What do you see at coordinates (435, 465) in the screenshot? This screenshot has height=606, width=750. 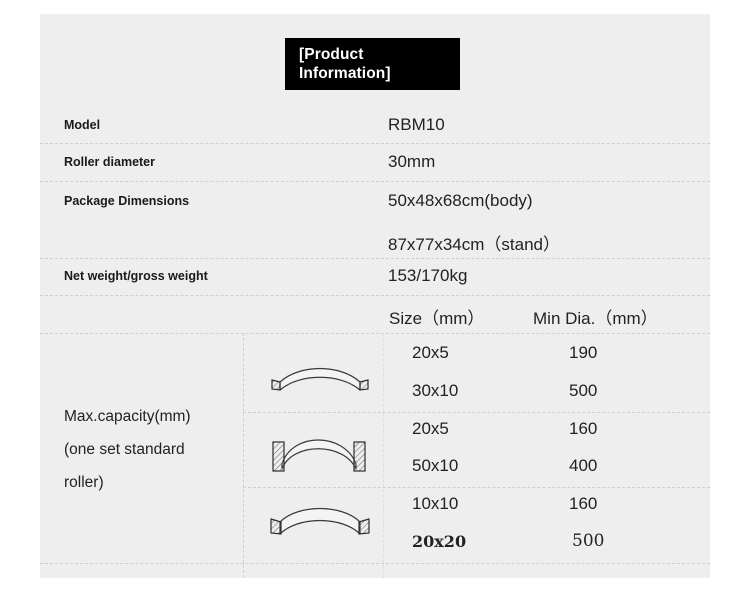 I see `capacity-size-value: 50x10` at bounding box center [435, 465].